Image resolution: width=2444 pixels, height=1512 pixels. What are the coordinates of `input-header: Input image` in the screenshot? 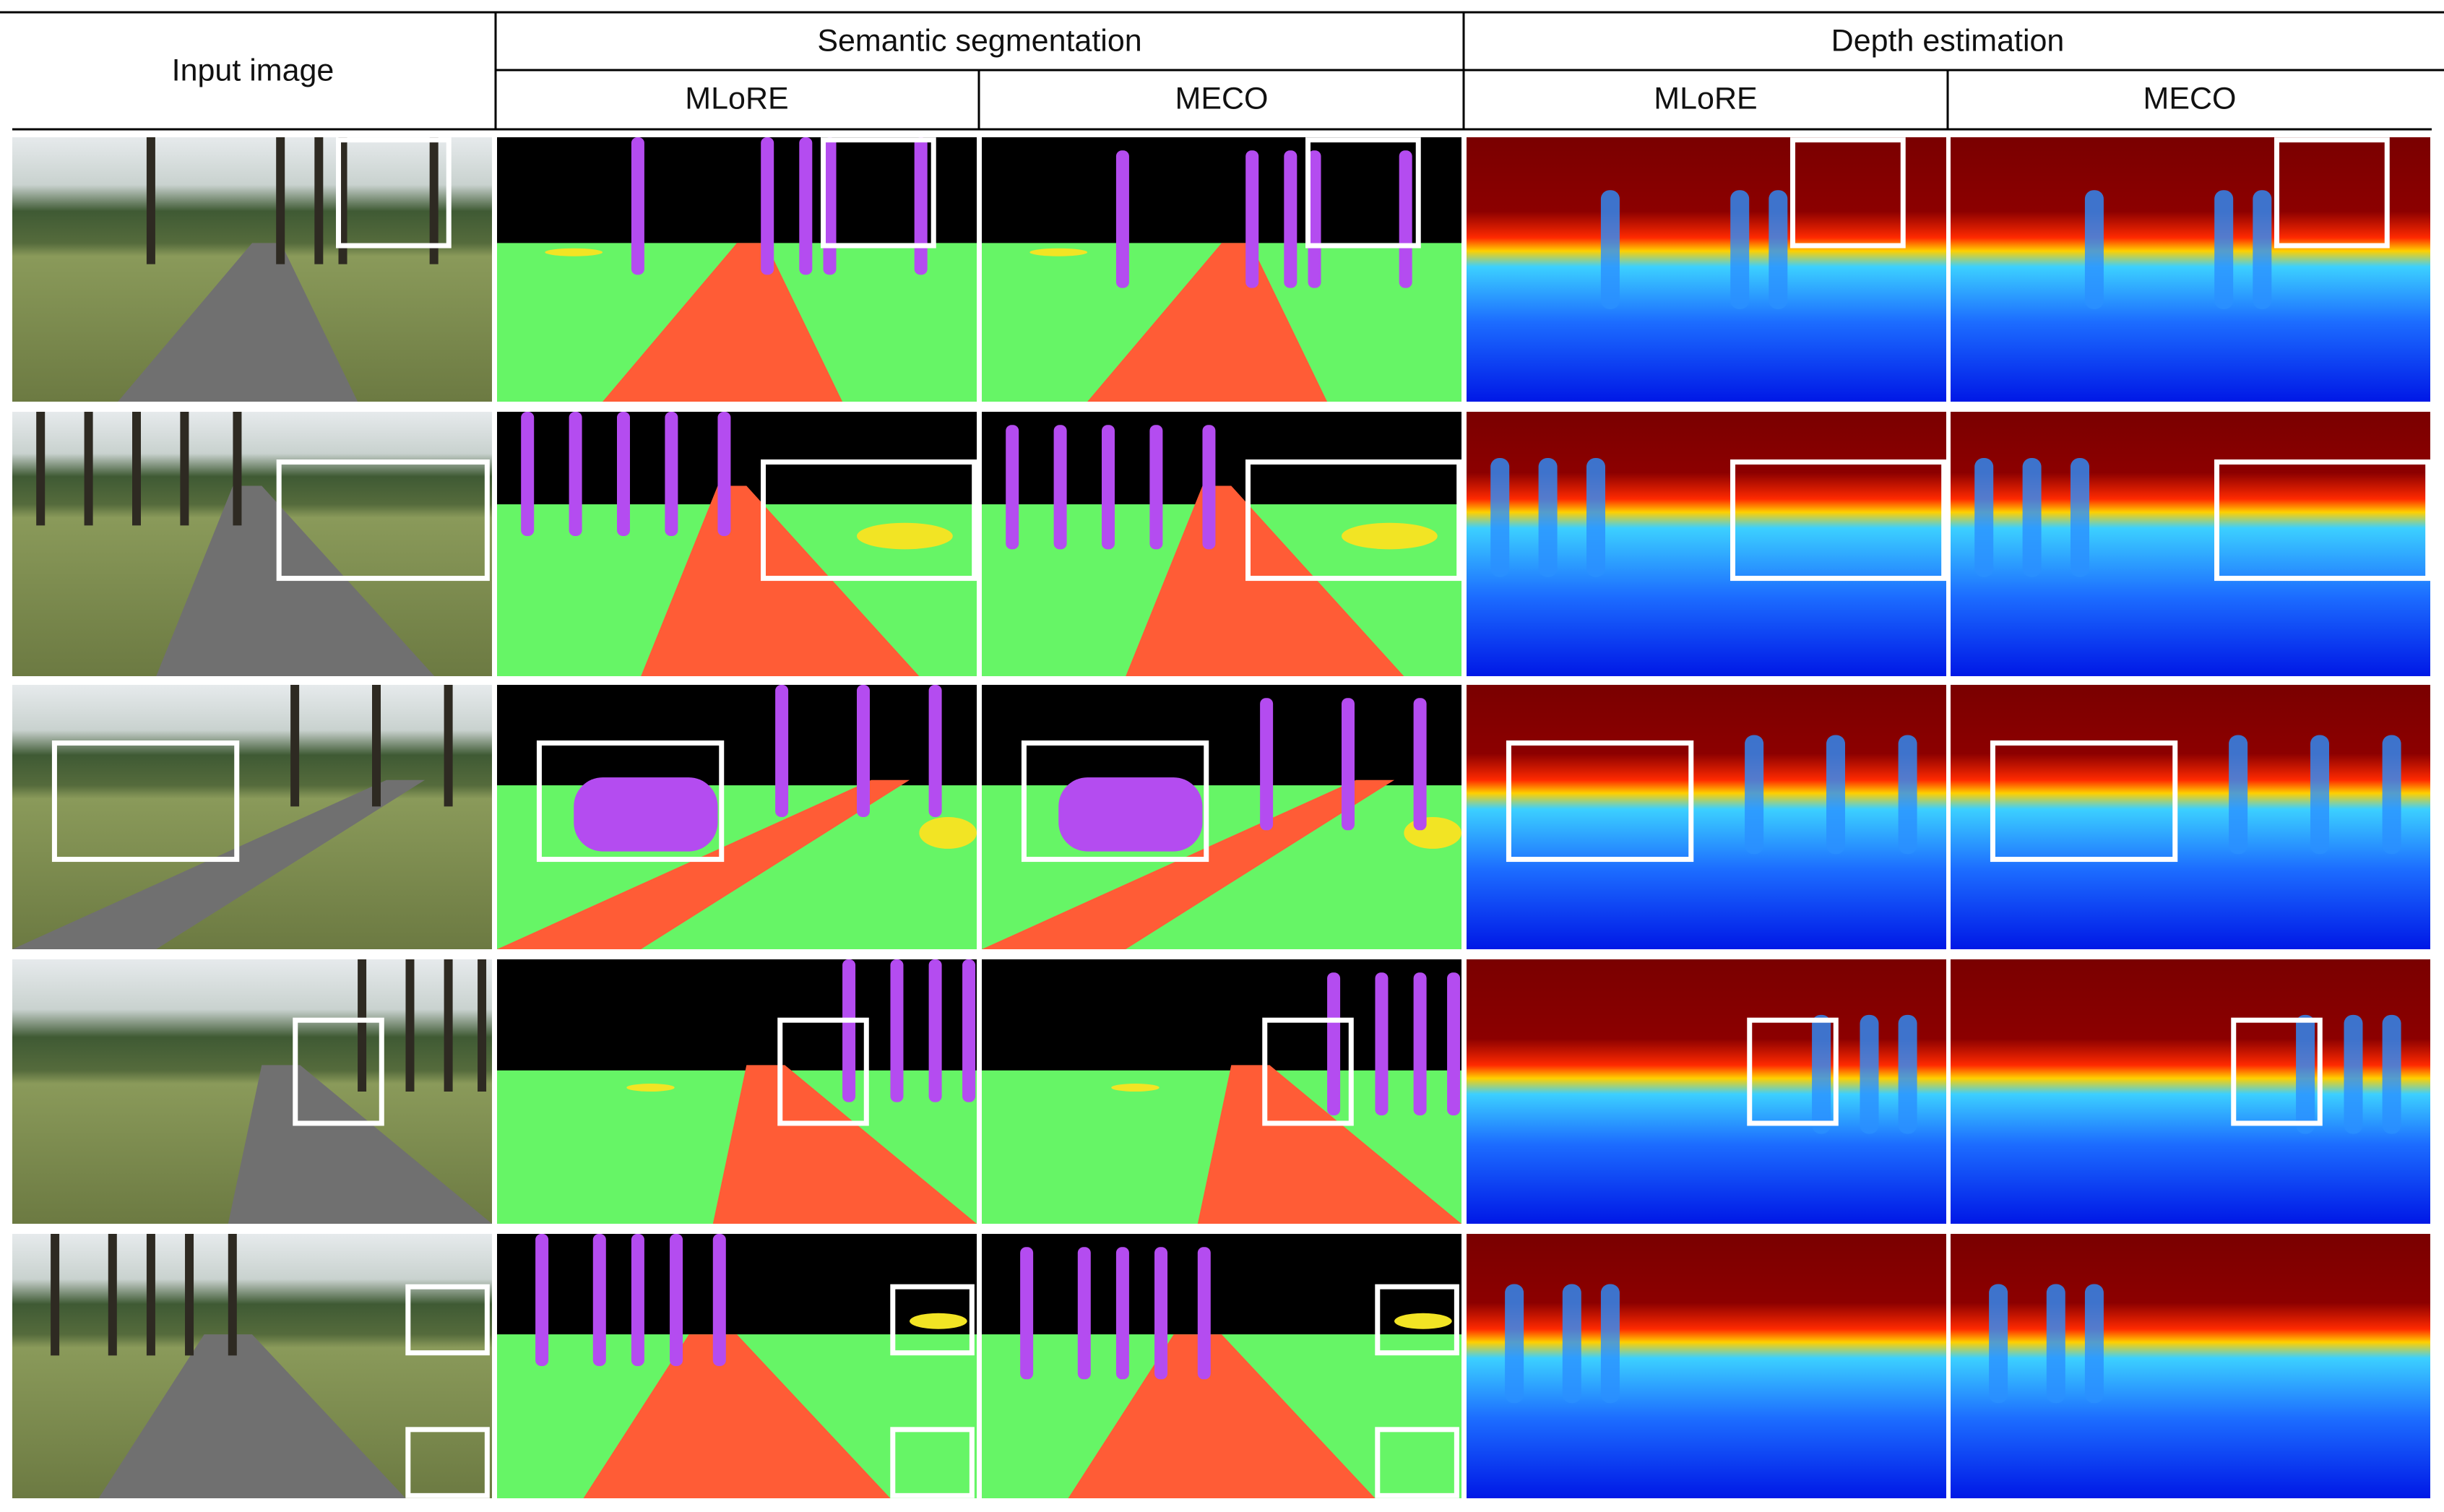 It's located at (253, 70).